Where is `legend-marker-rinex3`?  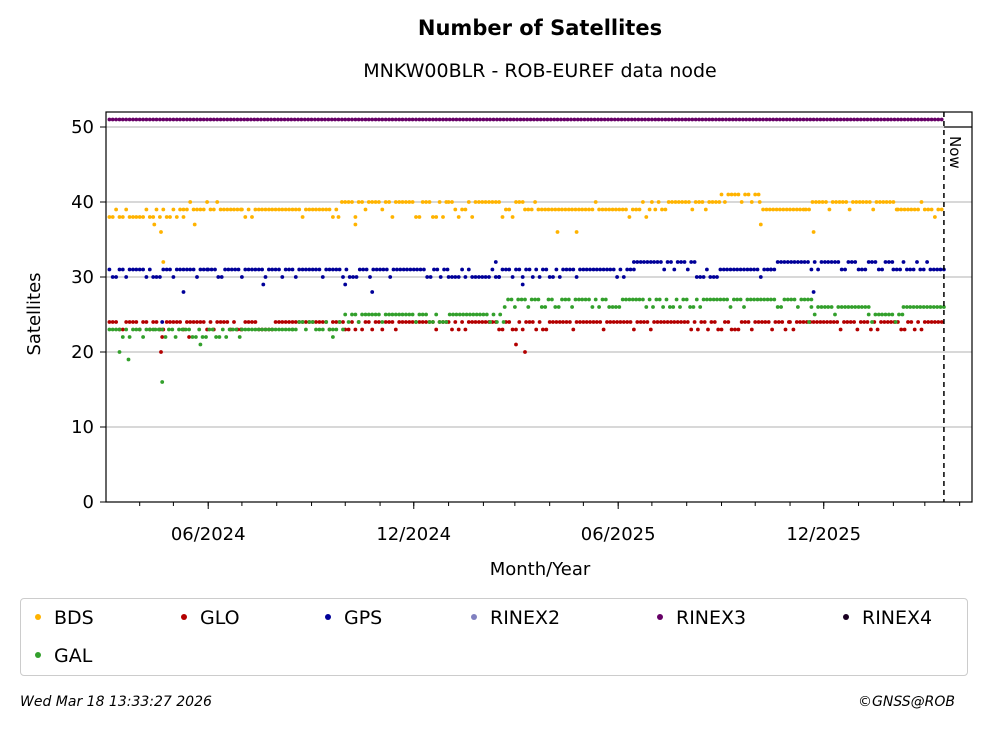
legend-marker-rinex3 is located at coordinates (660, 616).